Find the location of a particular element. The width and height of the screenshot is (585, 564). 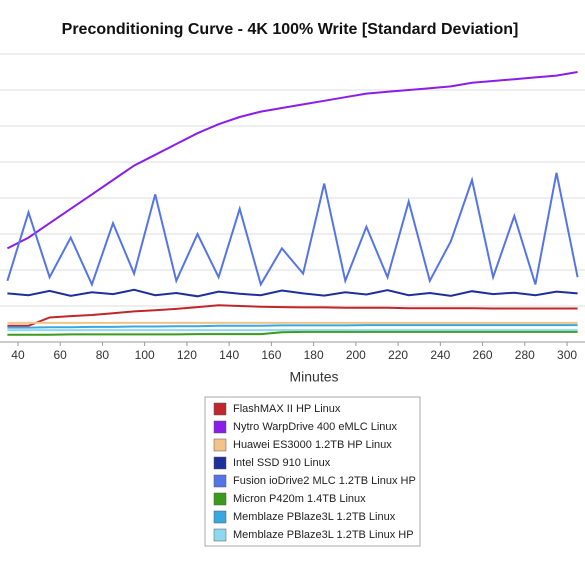

legend-box is located at coordinates (312, 471).